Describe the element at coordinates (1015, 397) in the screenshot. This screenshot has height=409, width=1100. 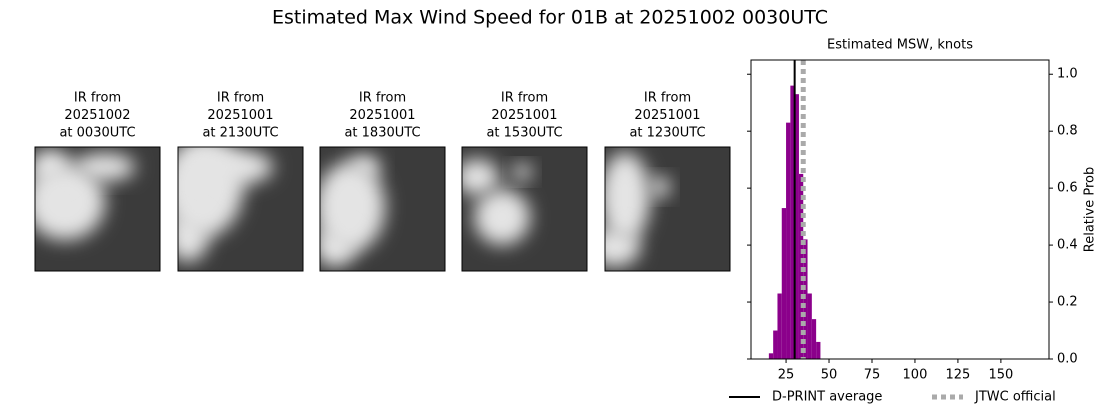
I see `legend-label: JTWC official` at that location.